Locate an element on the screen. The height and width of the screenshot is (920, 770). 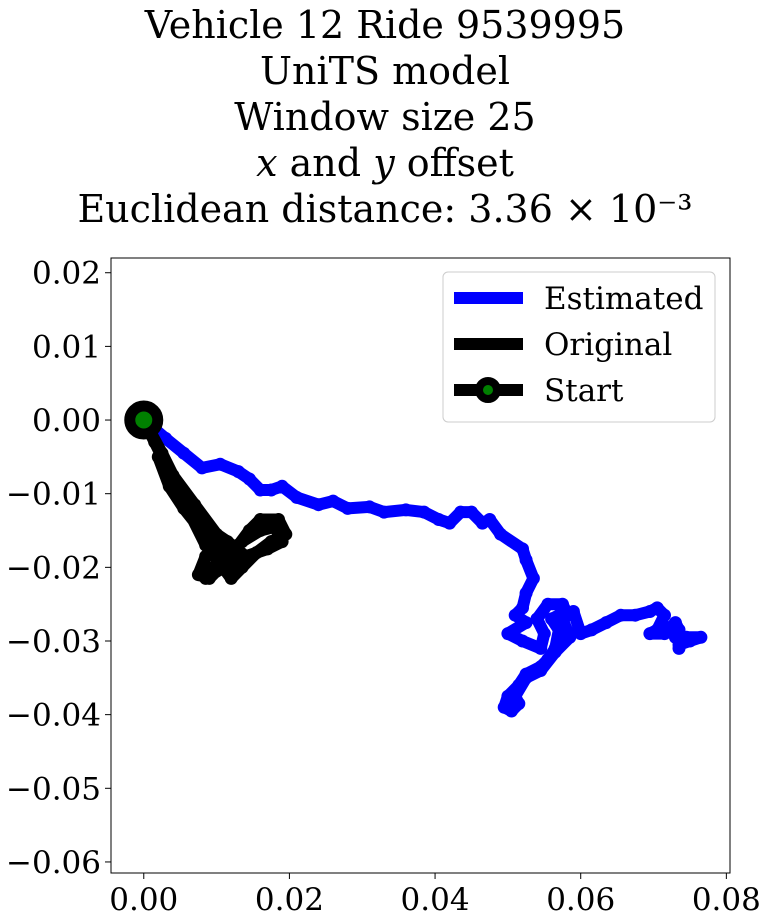
legend-label-estimated: Estimated is located at coordinates (623, 299).